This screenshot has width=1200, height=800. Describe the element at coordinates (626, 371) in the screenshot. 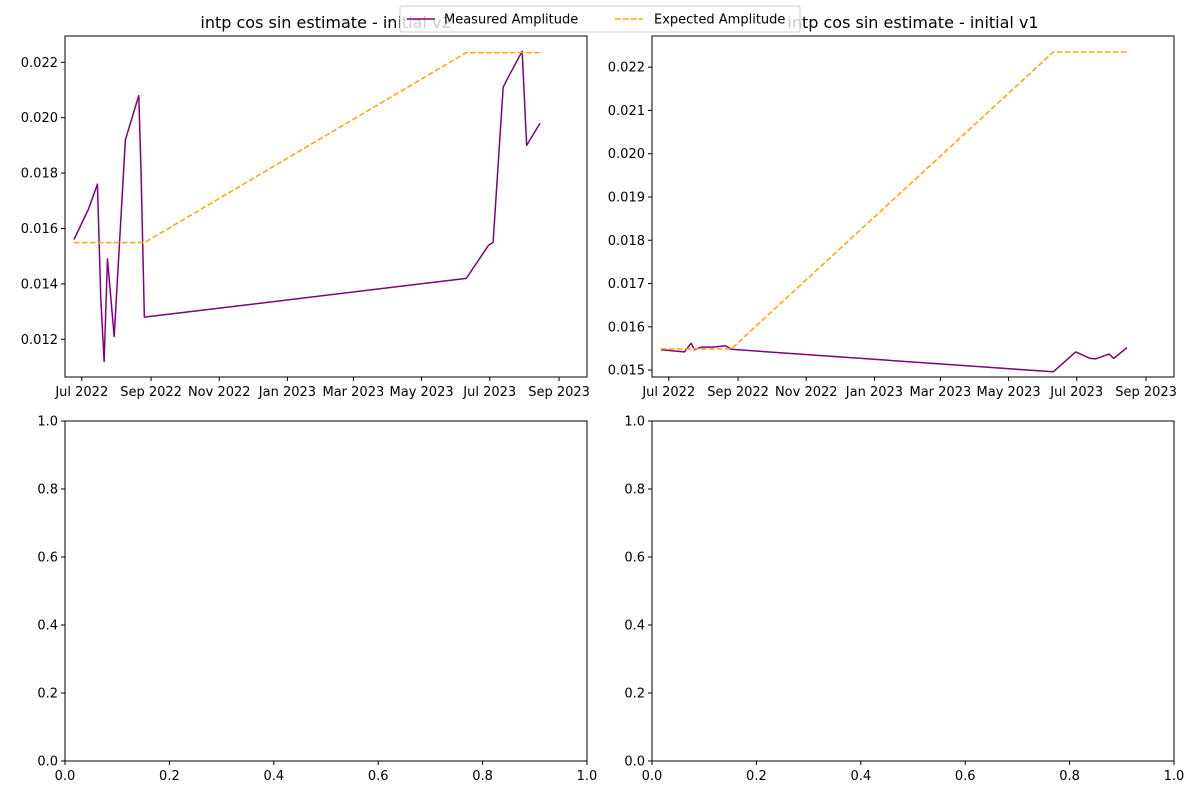

I see `y-tick-label: 0.015` at that location.